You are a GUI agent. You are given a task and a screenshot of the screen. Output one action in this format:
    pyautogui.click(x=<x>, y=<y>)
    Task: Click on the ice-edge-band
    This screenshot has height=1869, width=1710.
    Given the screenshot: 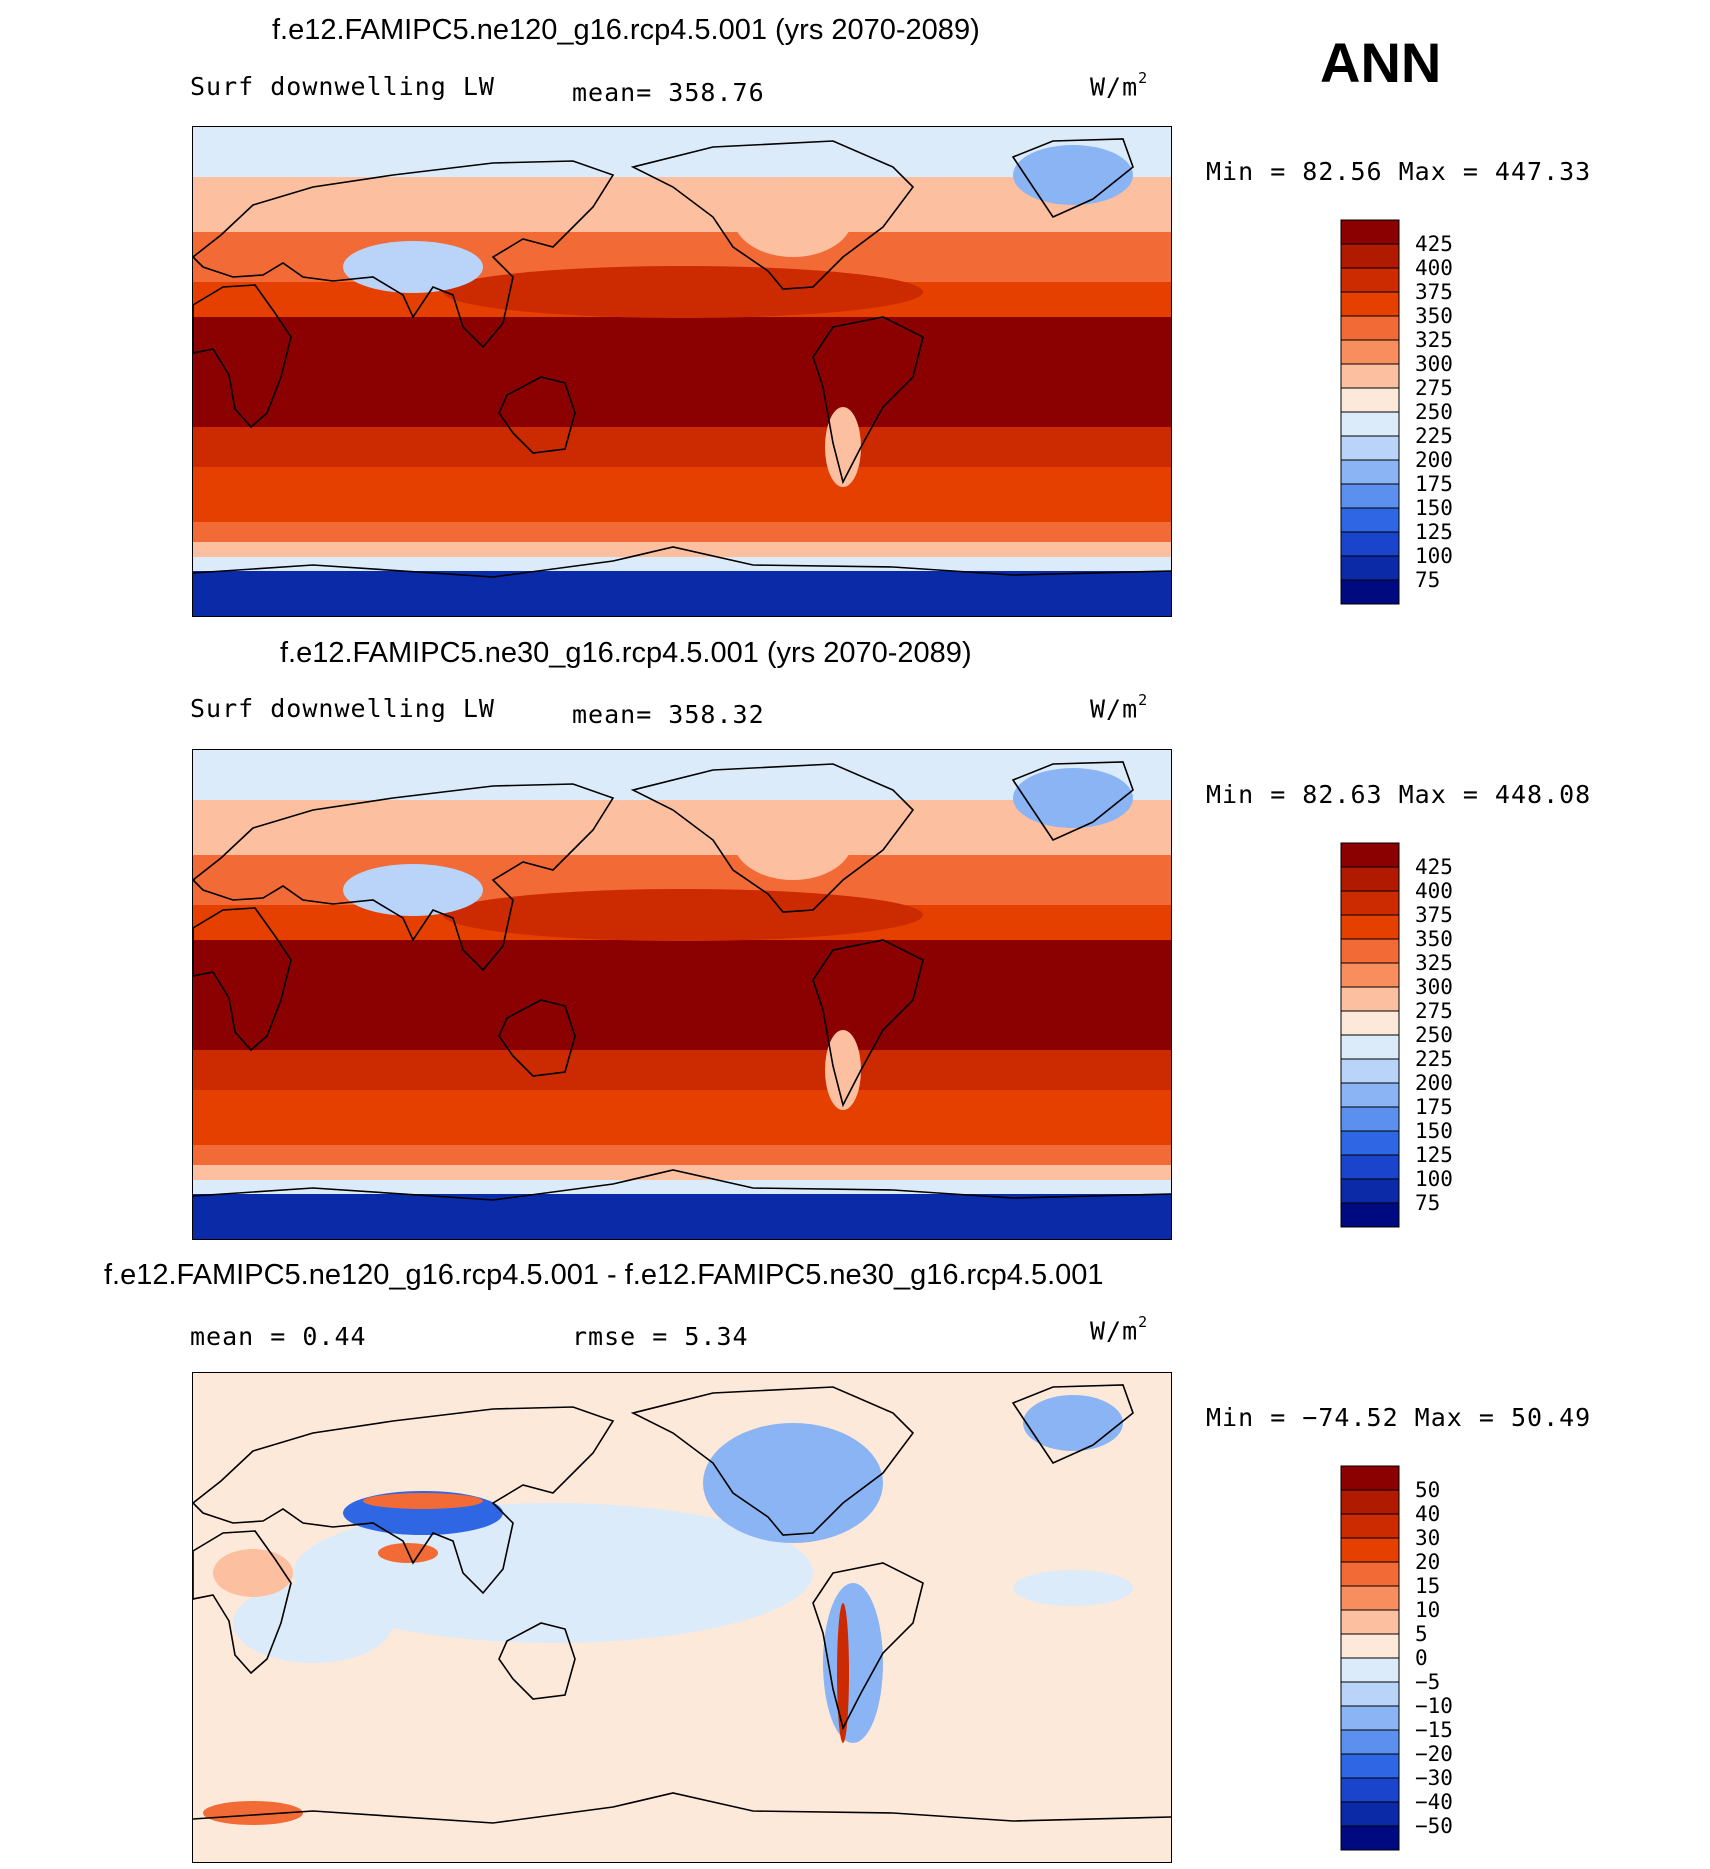 What is the action you would take?
    pyautogui.click(x=682, y=564)
    